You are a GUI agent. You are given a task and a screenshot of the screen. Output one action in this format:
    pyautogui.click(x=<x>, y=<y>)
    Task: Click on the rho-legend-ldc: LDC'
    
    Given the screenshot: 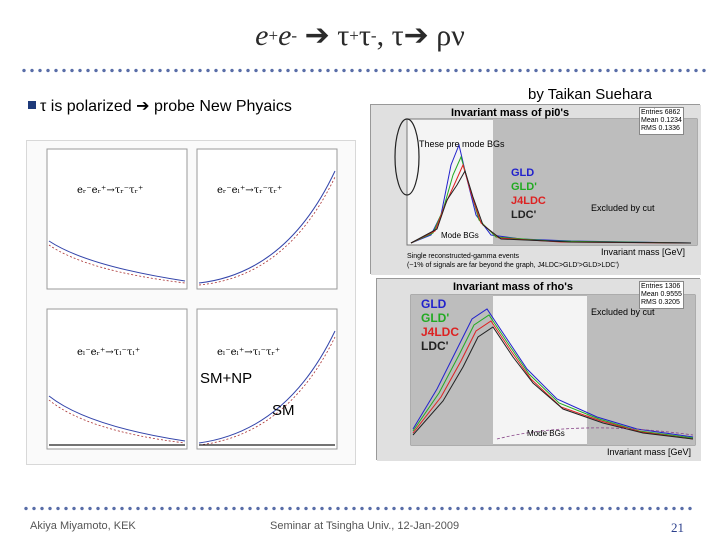 What is the action you would take?
    pyautogui.click(x=435, y=346)
    